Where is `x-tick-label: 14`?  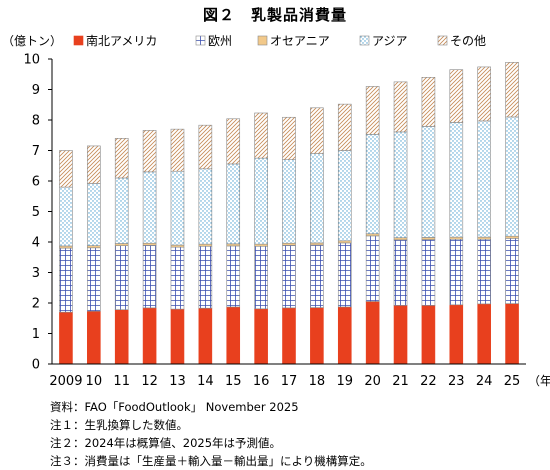 x-tick-label: 14 is located at coordinates (205, 381).